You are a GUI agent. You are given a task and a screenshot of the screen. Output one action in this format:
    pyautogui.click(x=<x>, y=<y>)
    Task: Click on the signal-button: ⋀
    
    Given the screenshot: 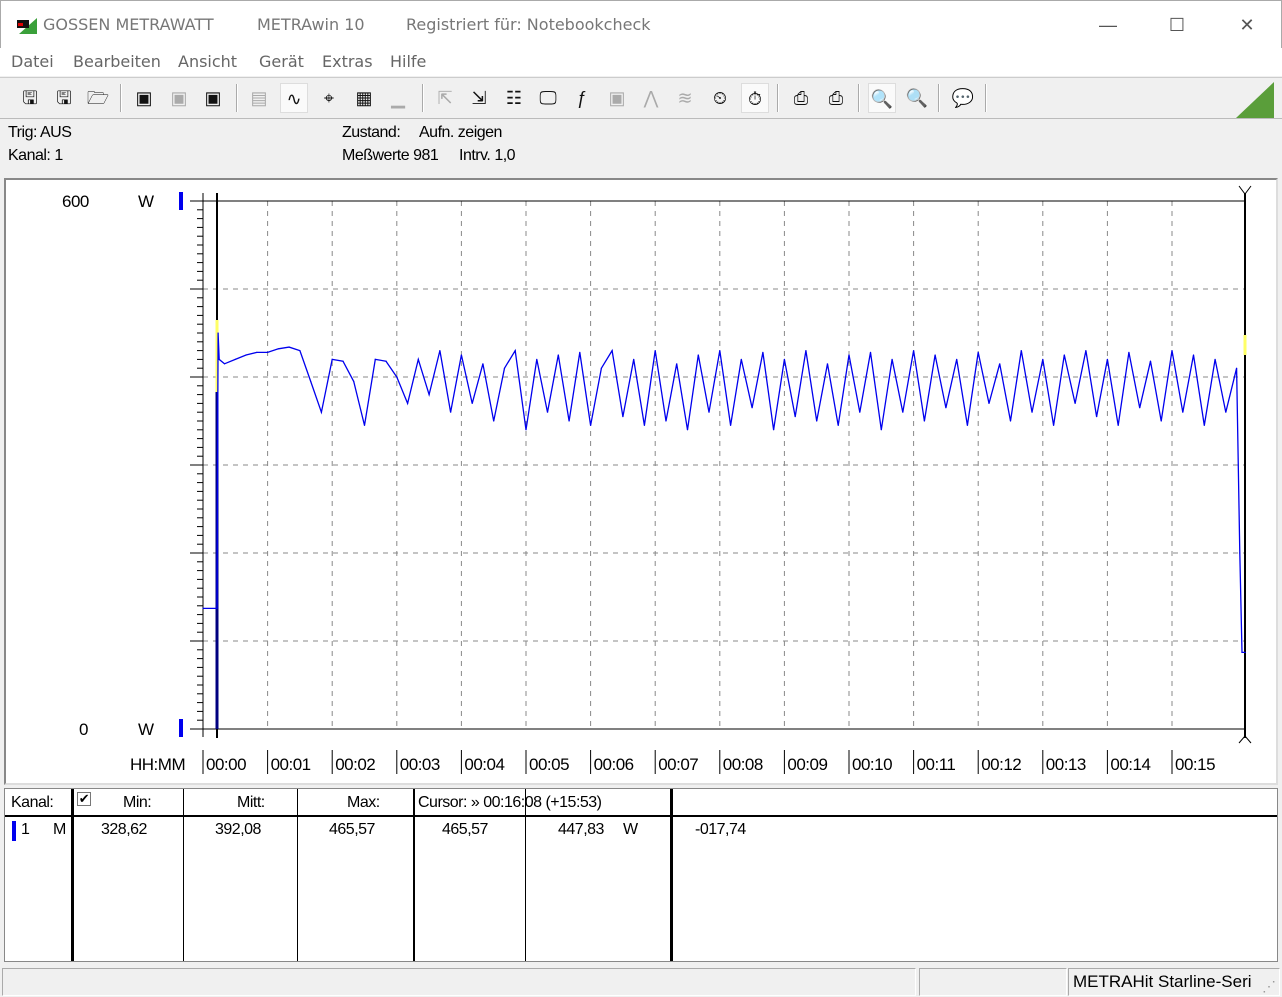 What is the action you would take?
    pyautogui.click(x=651, y=98)
    